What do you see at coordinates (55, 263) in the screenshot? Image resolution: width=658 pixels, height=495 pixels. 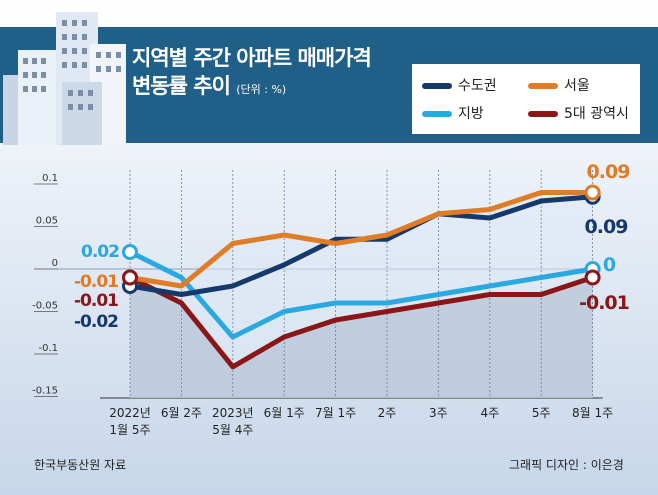 I see `y-tick-label: 0` at bounding box center [55, 263].